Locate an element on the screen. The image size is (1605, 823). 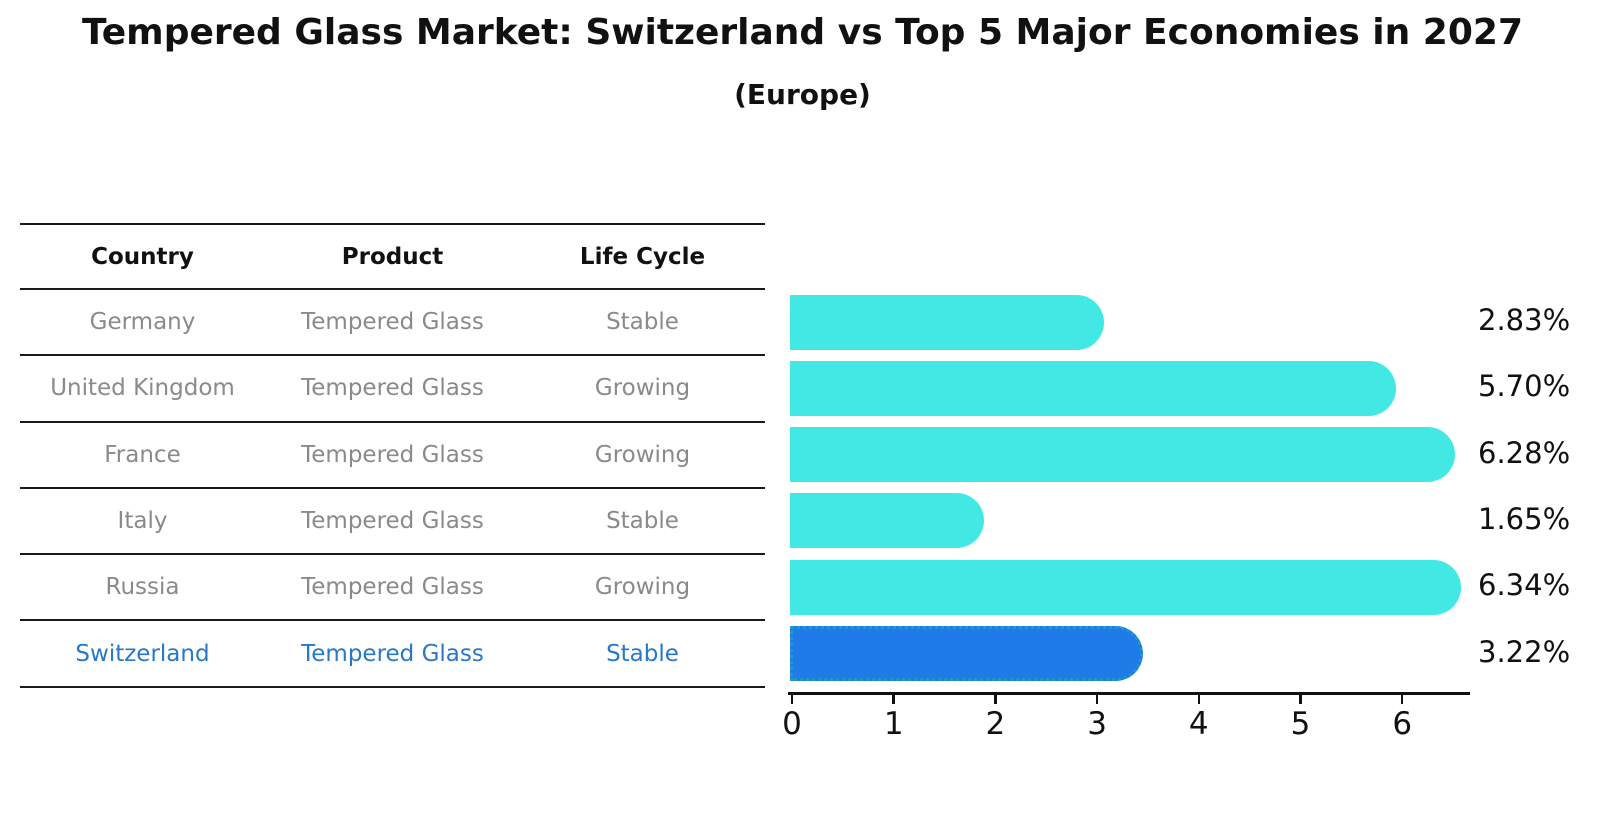
column-header-country: Country is located at coordinates (142, 256).